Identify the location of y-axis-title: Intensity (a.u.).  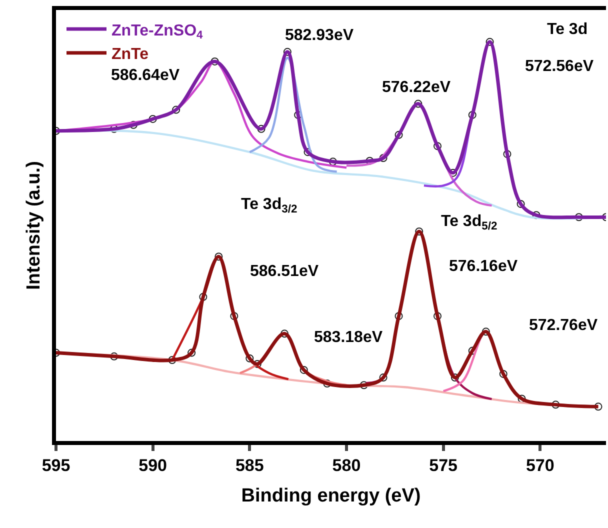
(34, 225).